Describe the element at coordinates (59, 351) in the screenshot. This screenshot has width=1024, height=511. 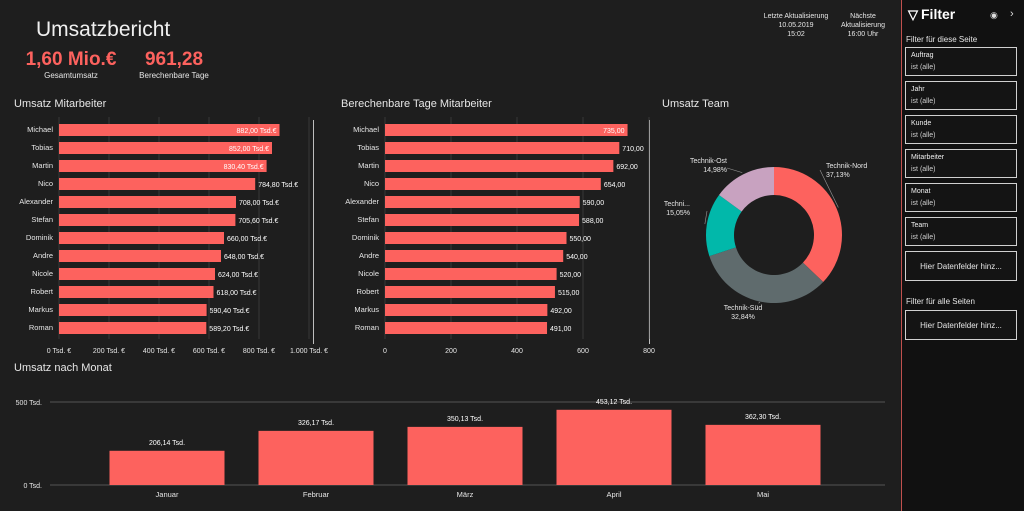
I see `x-tick-label: 0 Tsd. €` at that location.